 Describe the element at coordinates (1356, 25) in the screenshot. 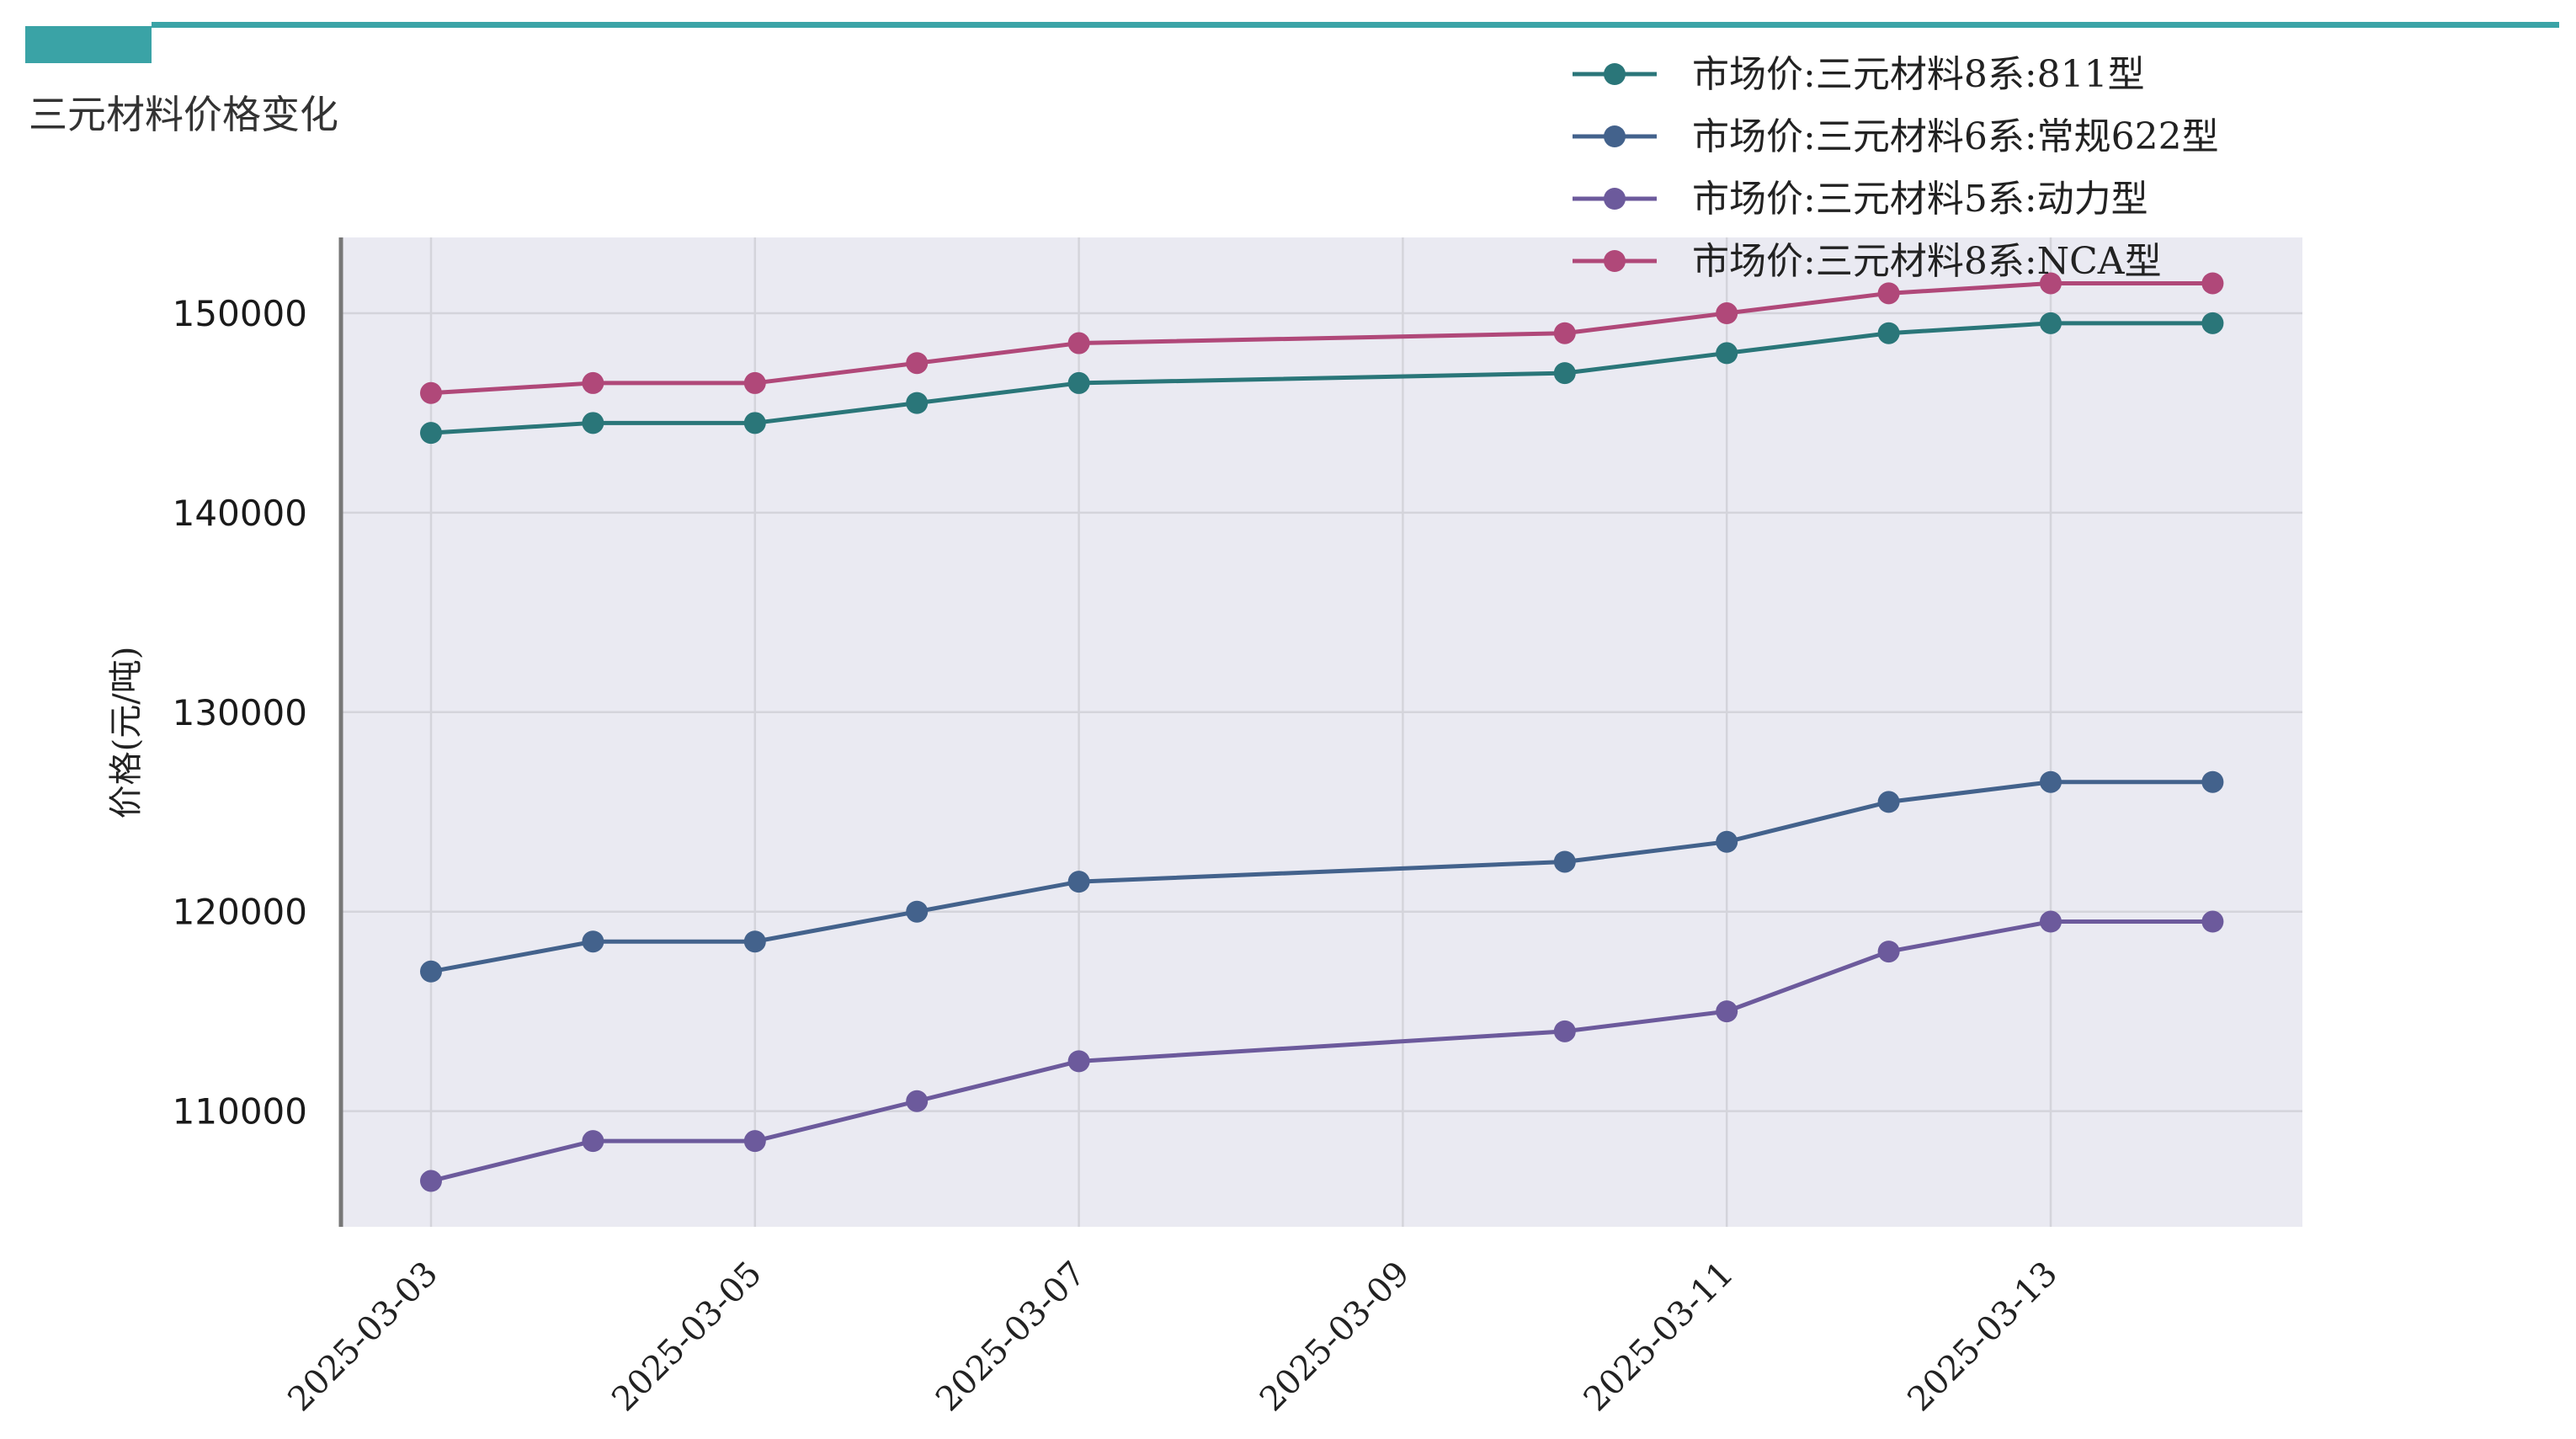

I see `header-accent-line` at that location.